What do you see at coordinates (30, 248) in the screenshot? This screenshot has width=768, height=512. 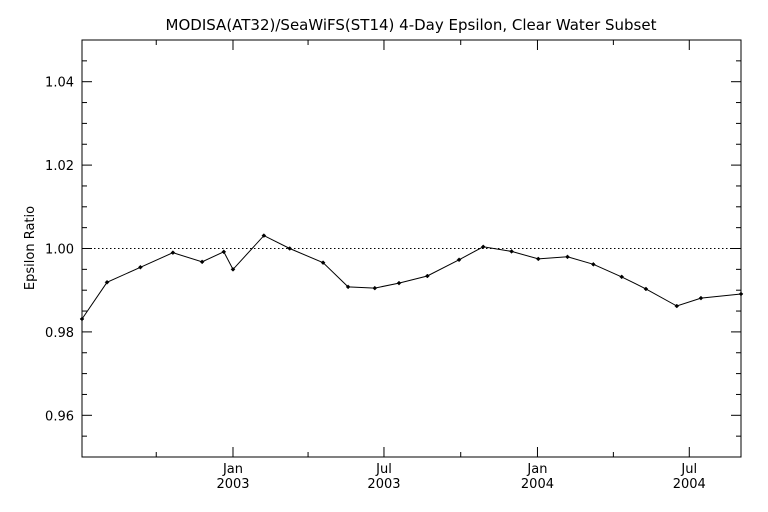 I see `y-axis-label: Epsilon Ratio` at bounding box center [30, 248].